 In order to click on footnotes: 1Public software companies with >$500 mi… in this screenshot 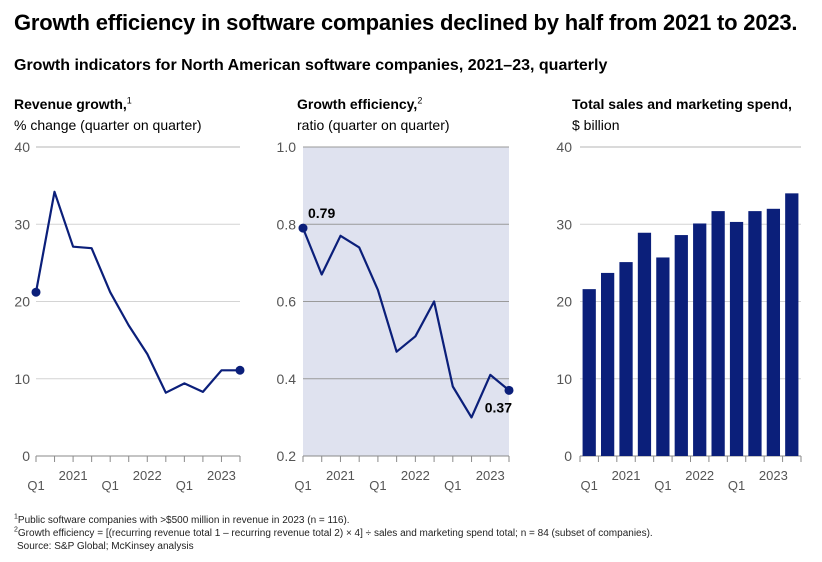, I will do `click(333, 533)`.